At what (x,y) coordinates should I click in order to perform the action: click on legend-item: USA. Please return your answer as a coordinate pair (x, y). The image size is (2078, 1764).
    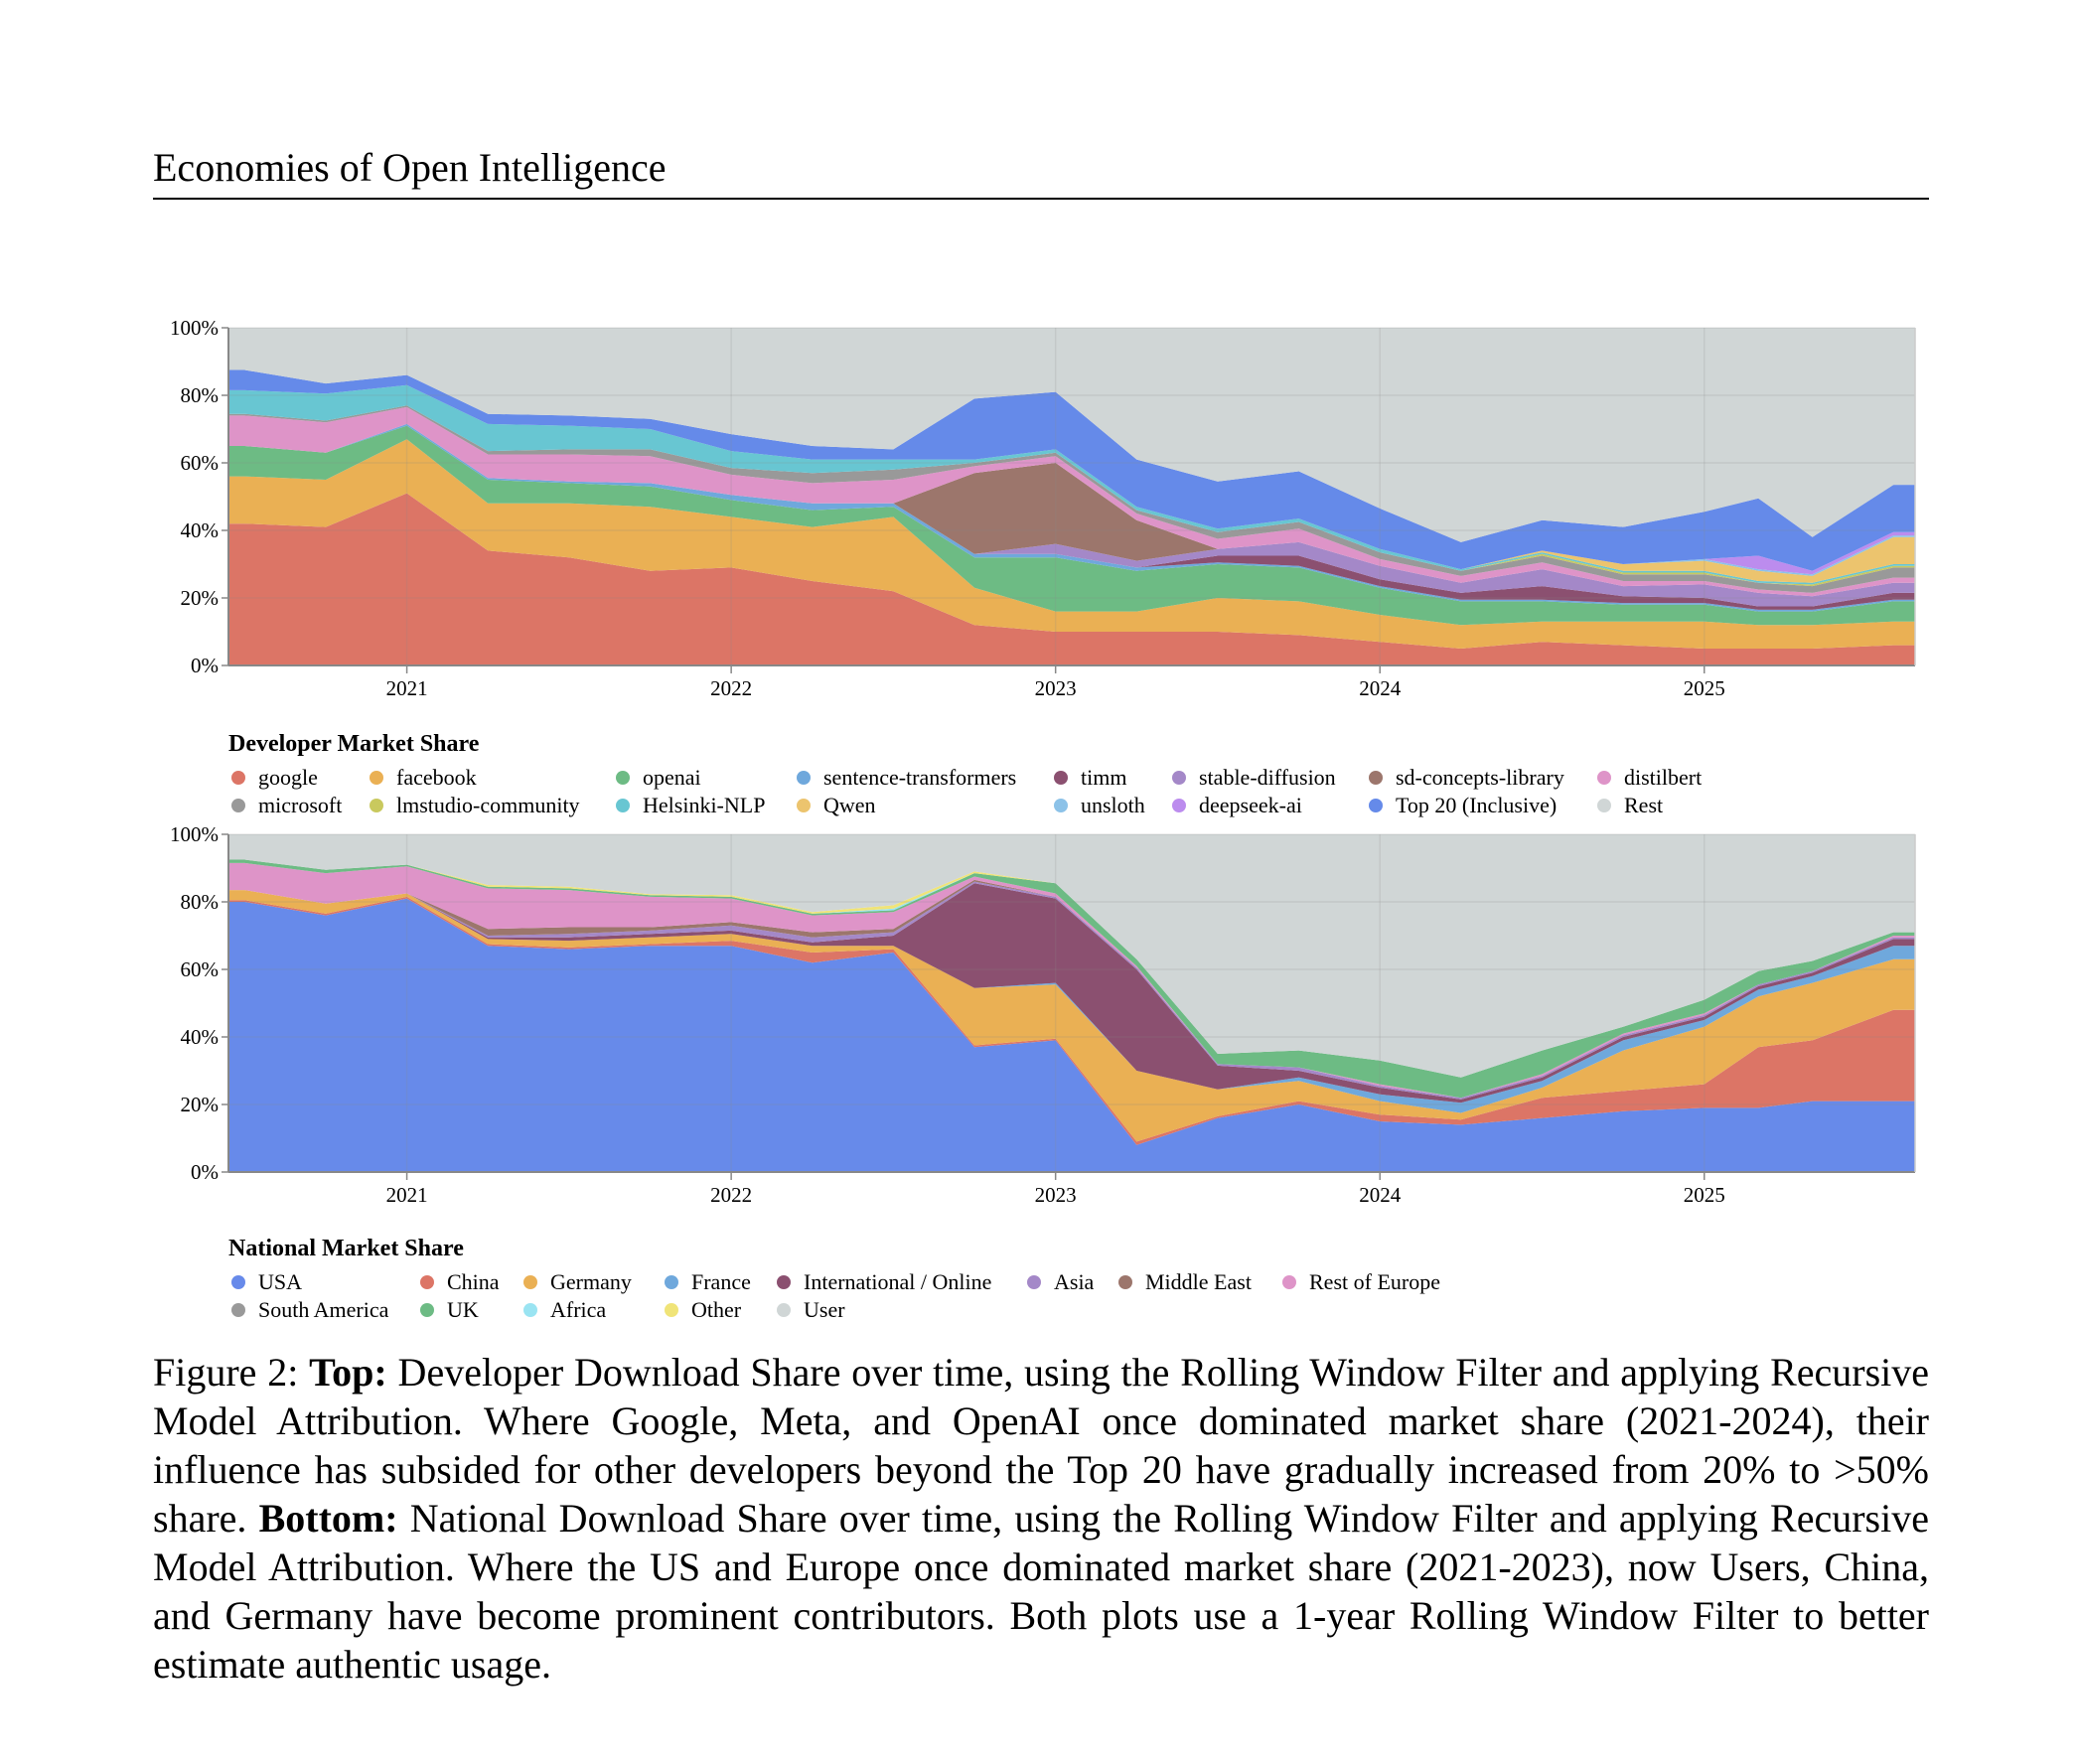
    Looking at the image, I should click on (266, 1282).